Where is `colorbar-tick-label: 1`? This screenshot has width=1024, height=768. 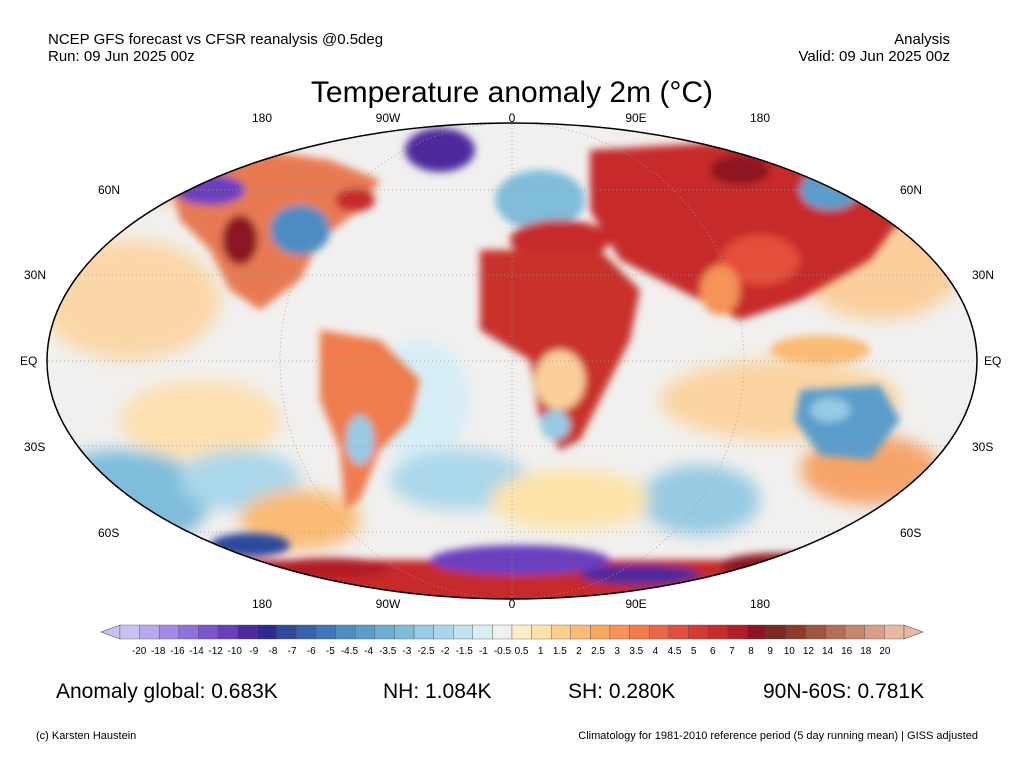 colorbar-tick-label: 1 is located at coordinates (540, 651).